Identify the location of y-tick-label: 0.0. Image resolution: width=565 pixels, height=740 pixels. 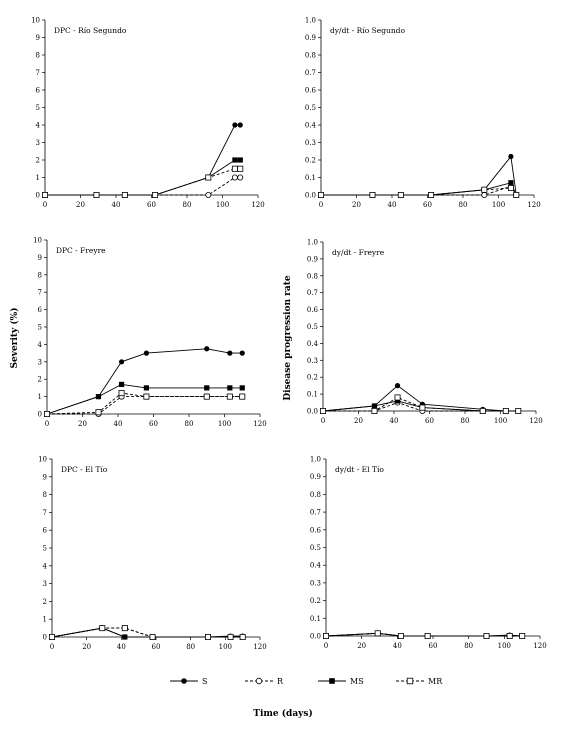
(310, 196).